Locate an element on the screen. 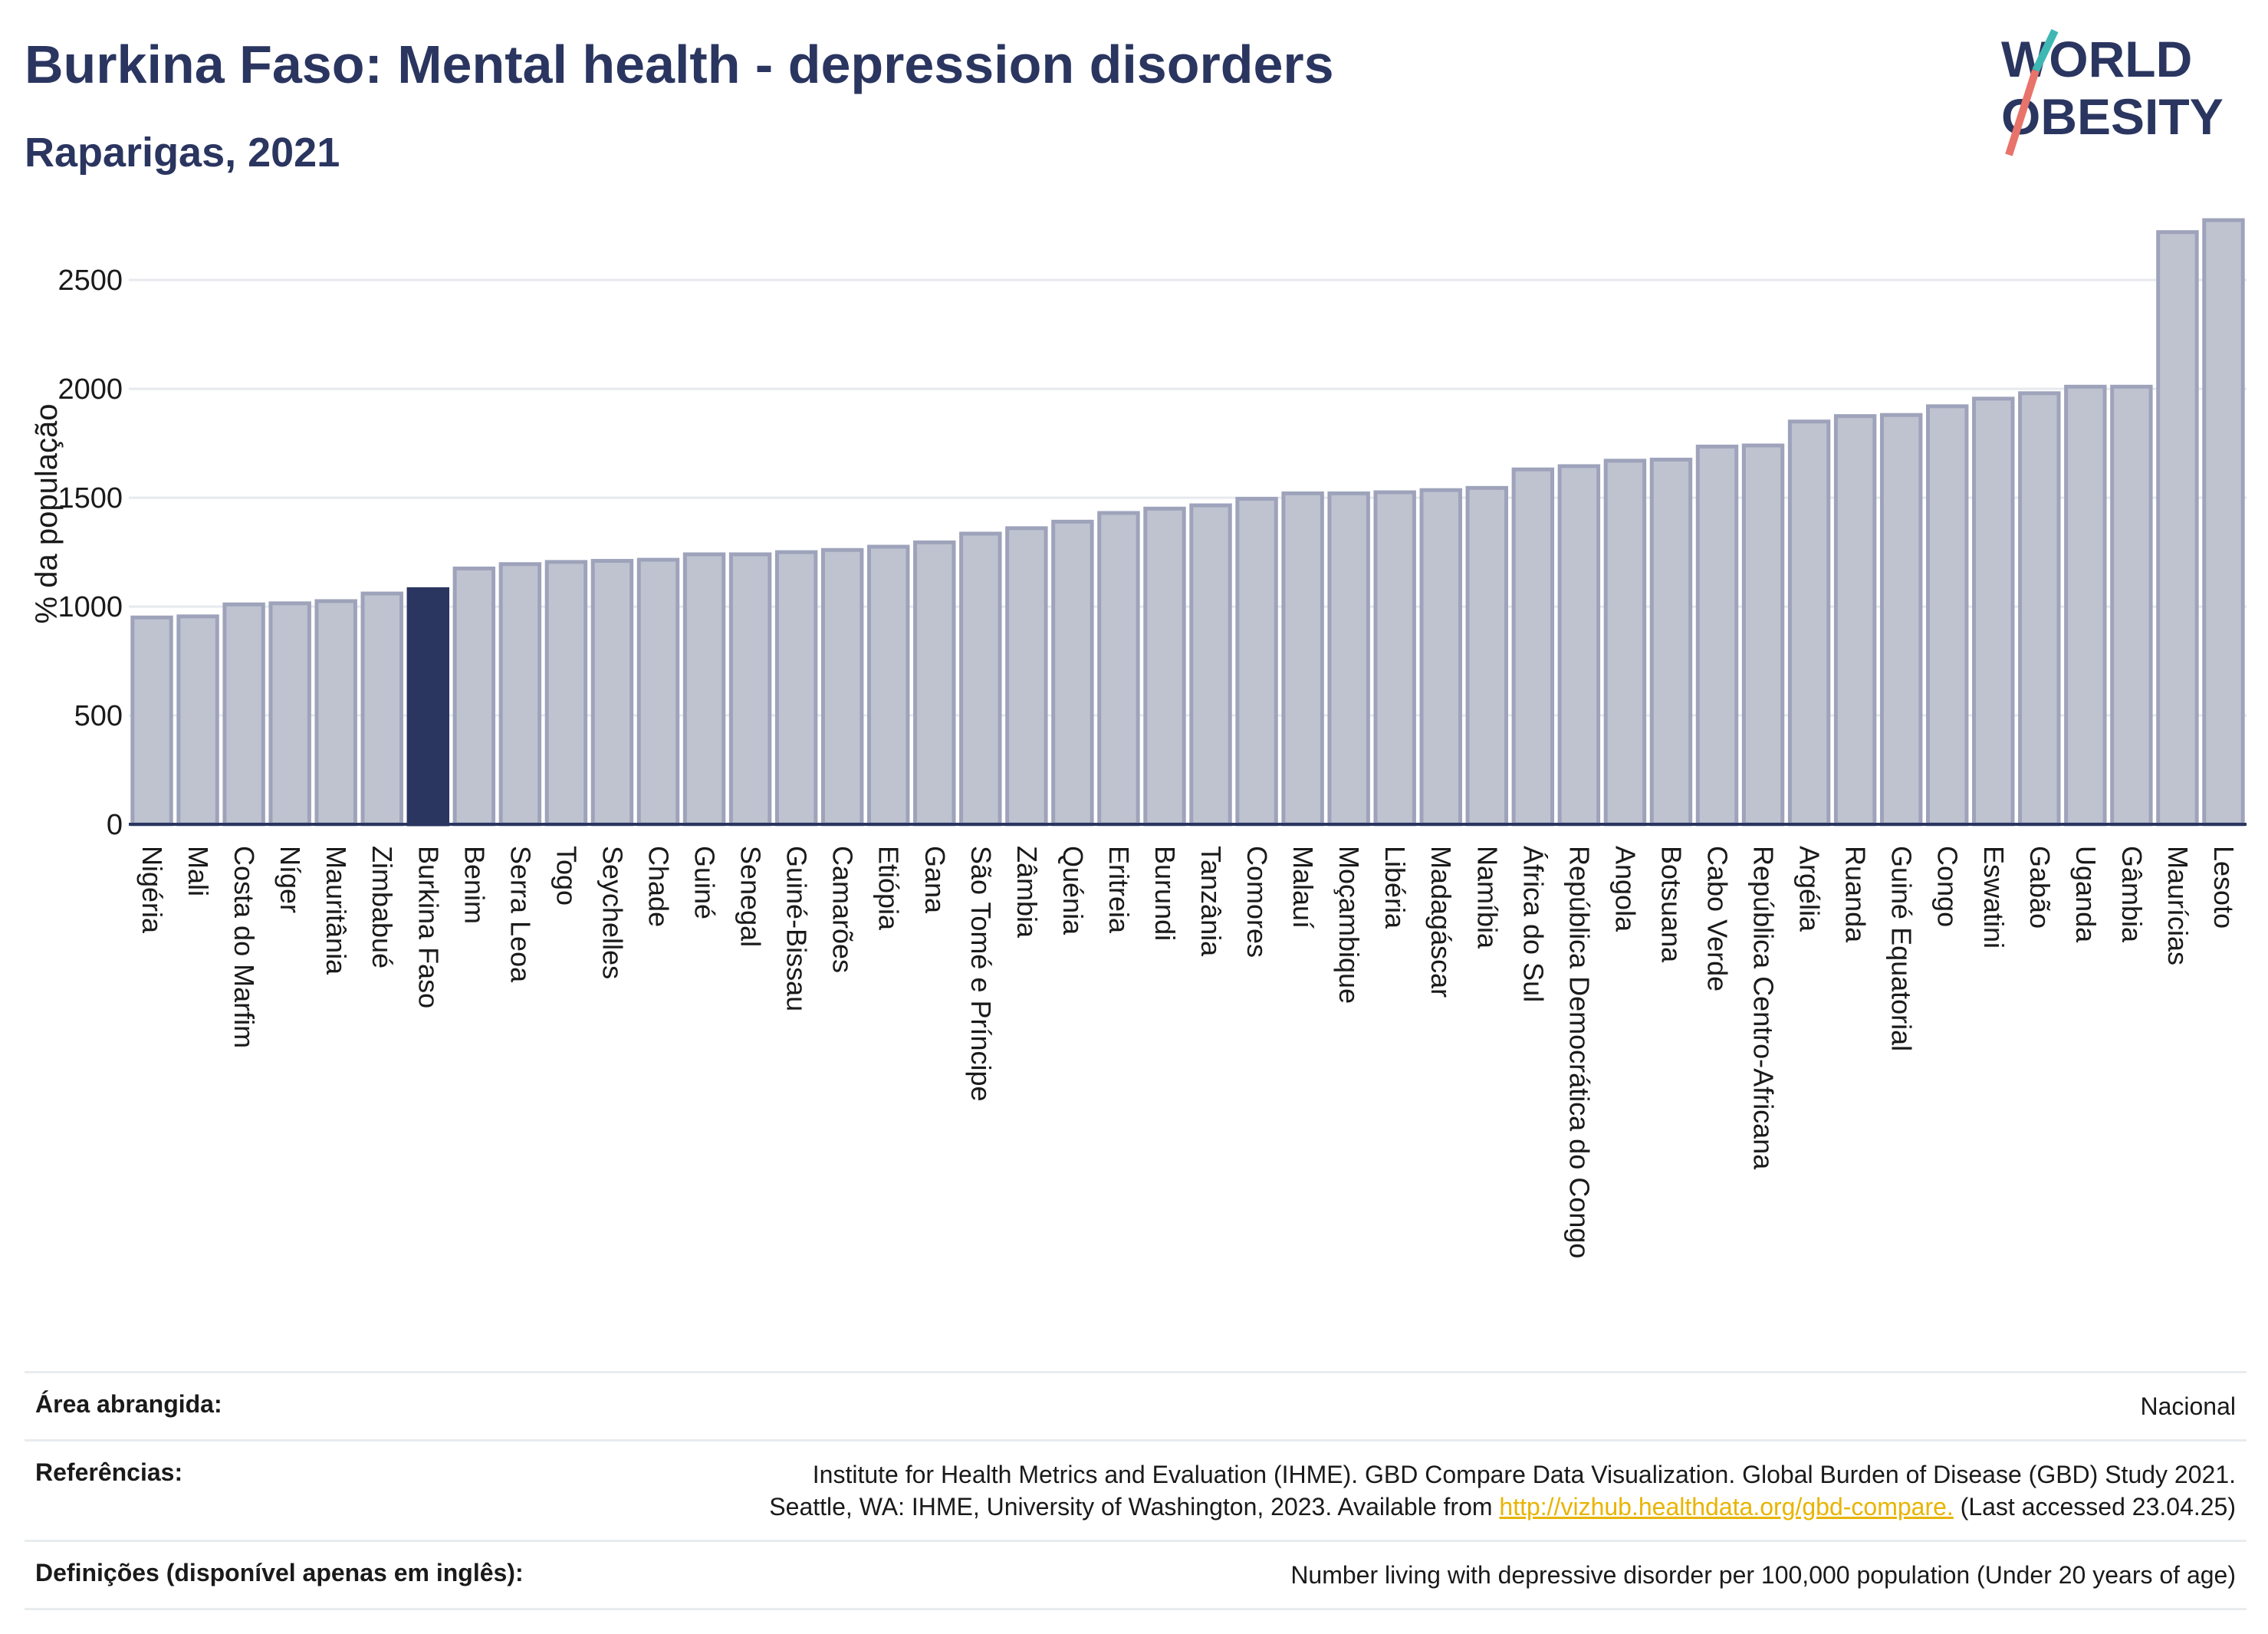 The image size is (2268, 1634). y-tick-label: 2000 is located at coordinates (90, 390).